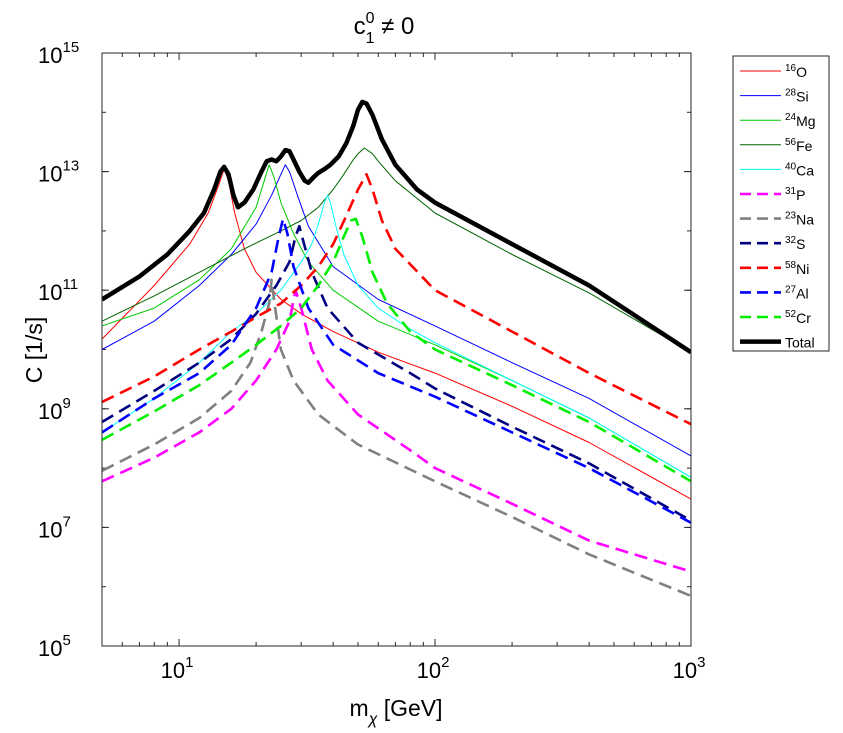 Image resolution: width=843 pixels, height=733 pixels. What do you see at coordinates (70, 284) in the screenshot?
I see `y-tick-exp: 11` at bounding box center [70, 284].